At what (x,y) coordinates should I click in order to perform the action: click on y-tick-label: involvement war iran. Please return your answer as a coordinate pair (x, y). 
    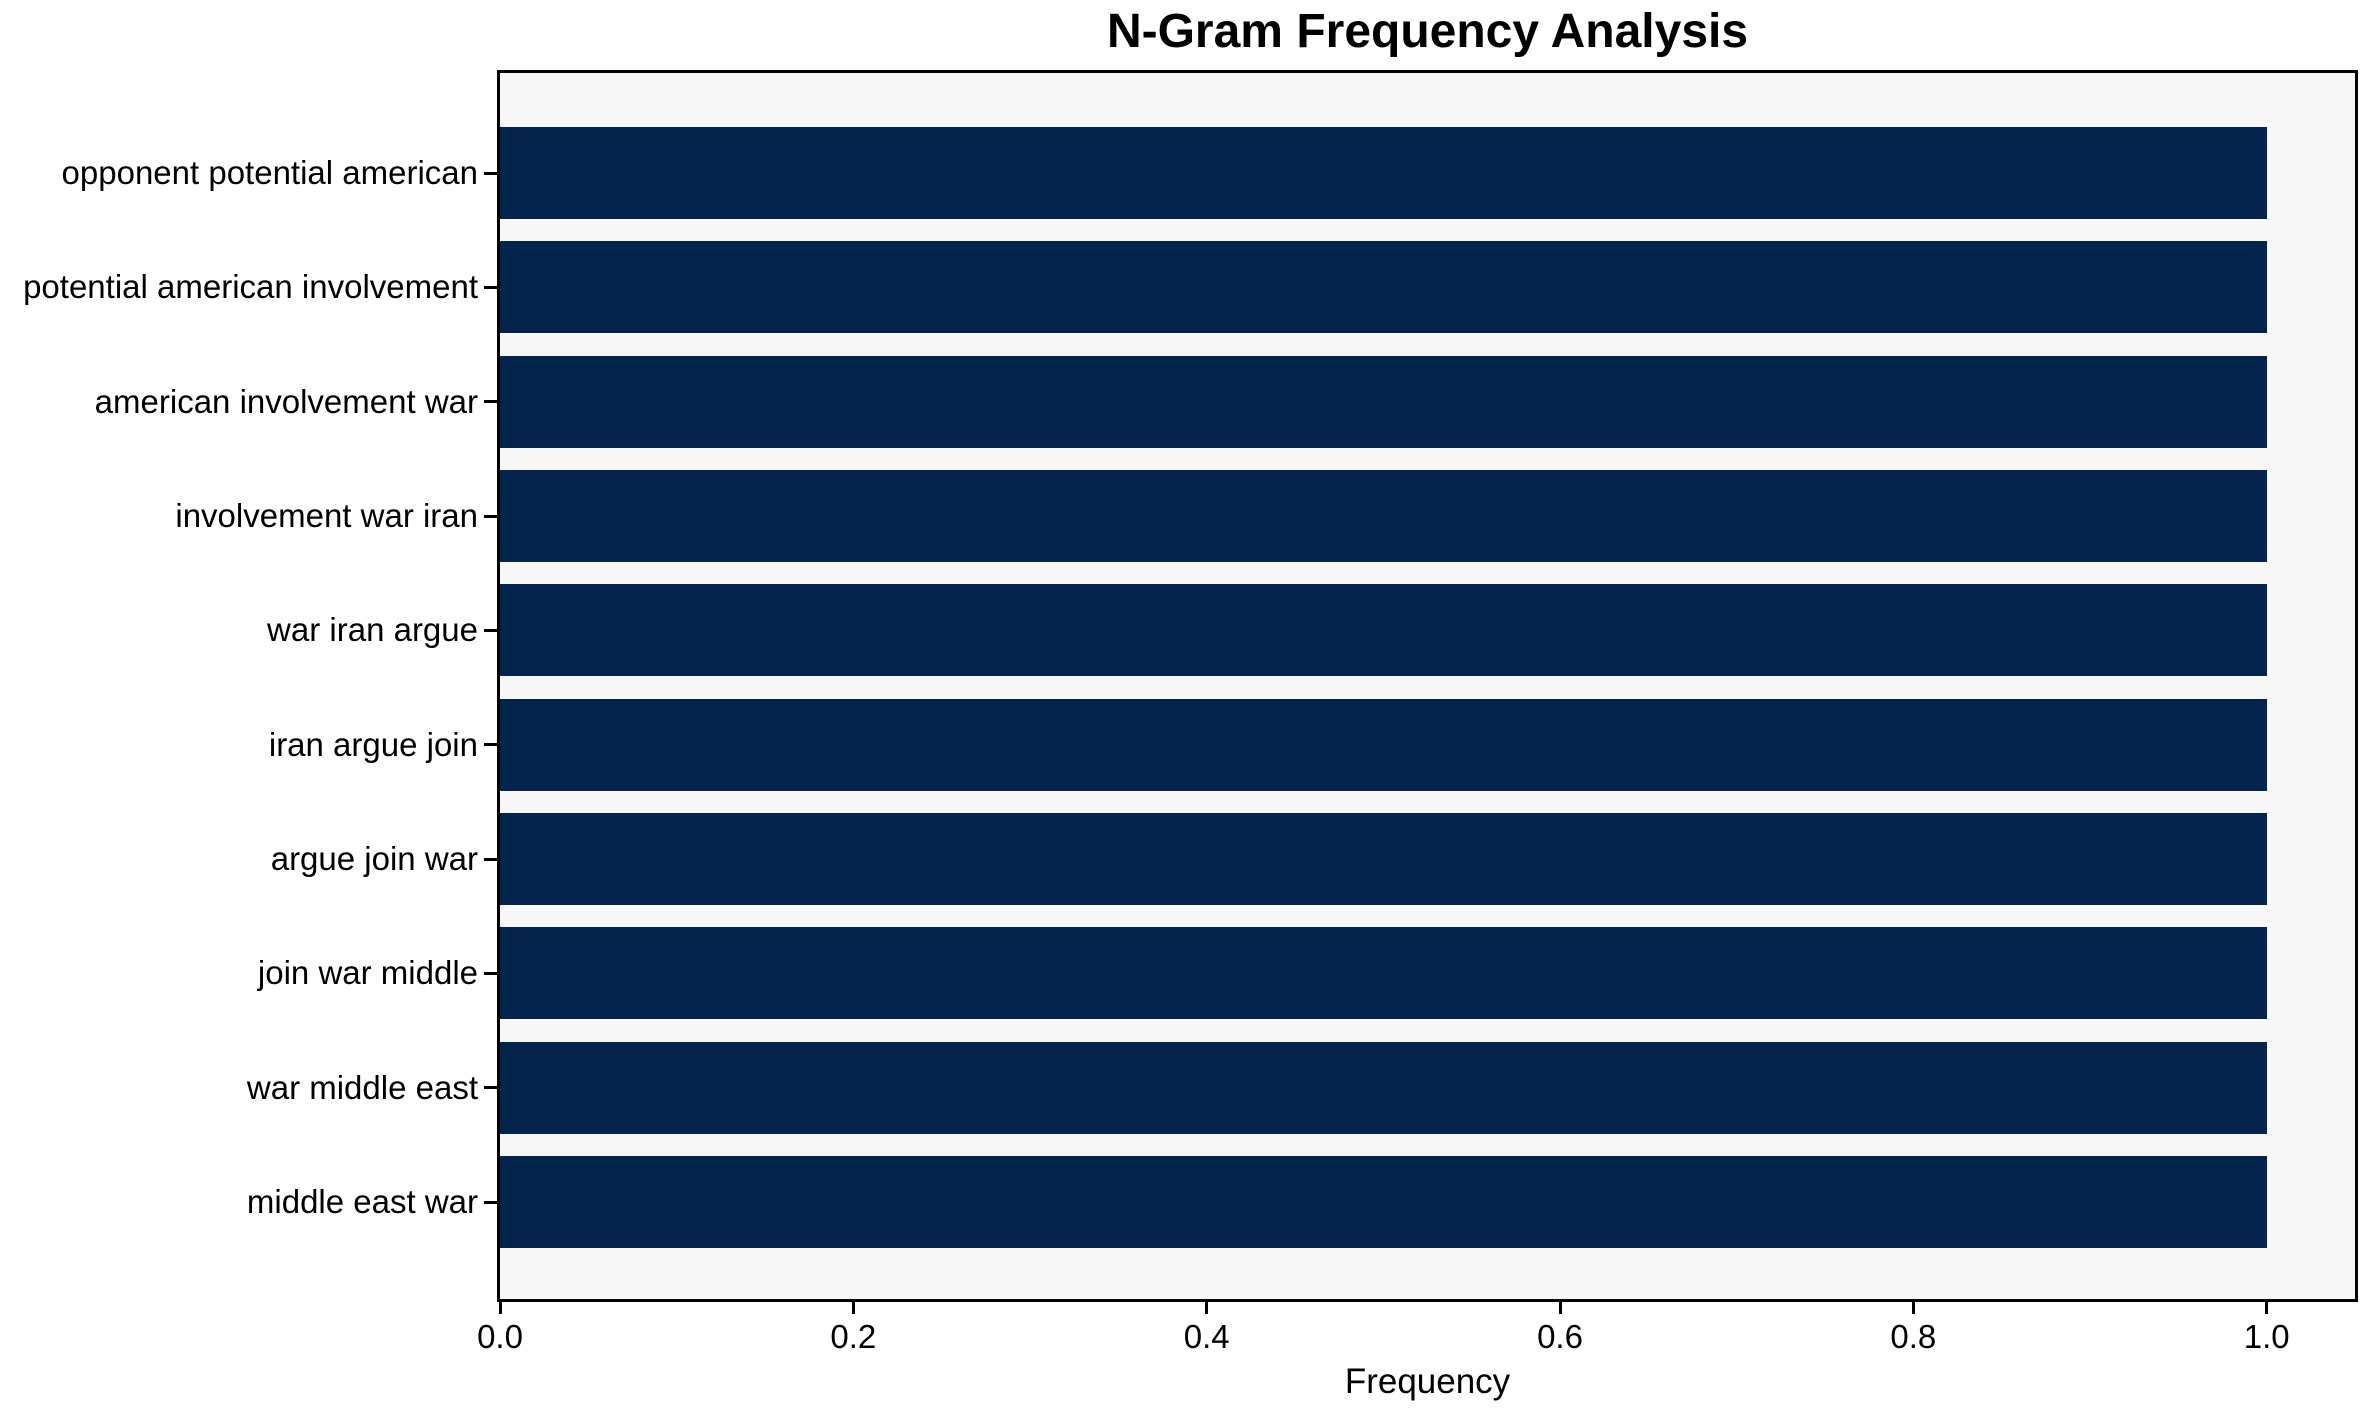
    Looking at the image, I should click on (326, 515).